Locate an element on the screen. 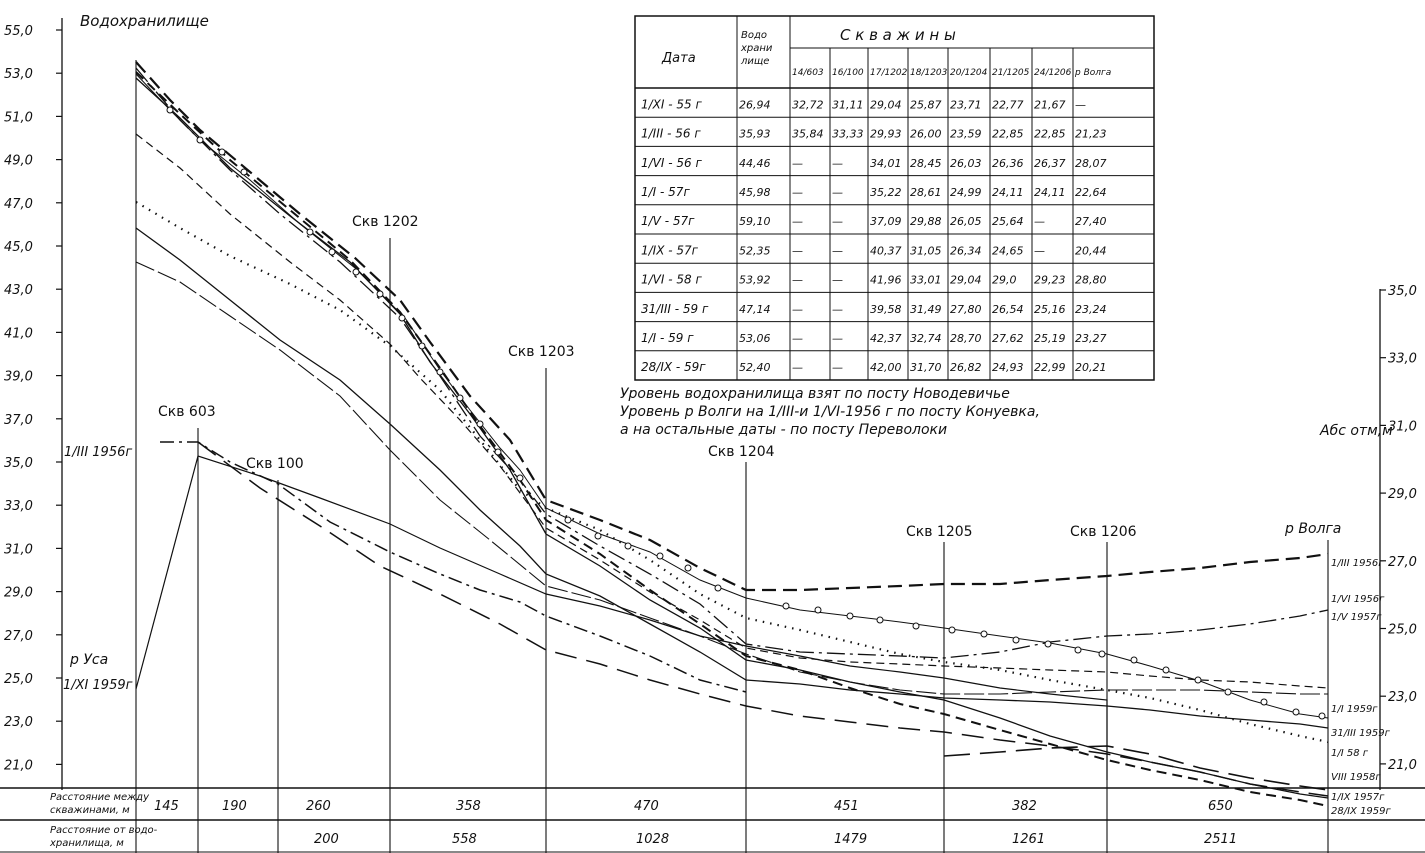 Image resolution: width=1425 pixels, height=853 pixels. table-cell: 24,93 is located at coordinates (1008, 367).